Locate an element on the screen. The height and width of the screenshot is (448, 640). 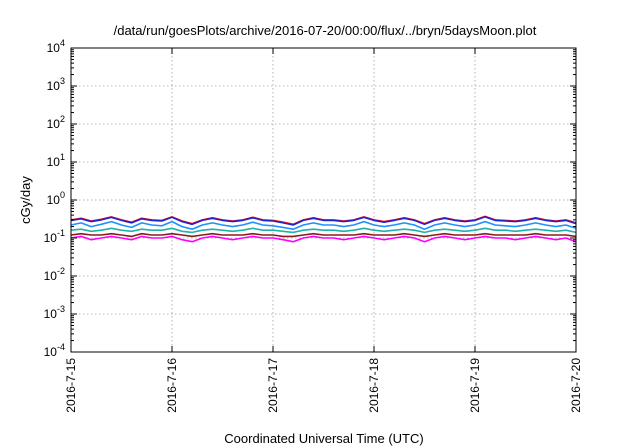
y-tick-label: 10⁰ is located at coordinates (56, 198).